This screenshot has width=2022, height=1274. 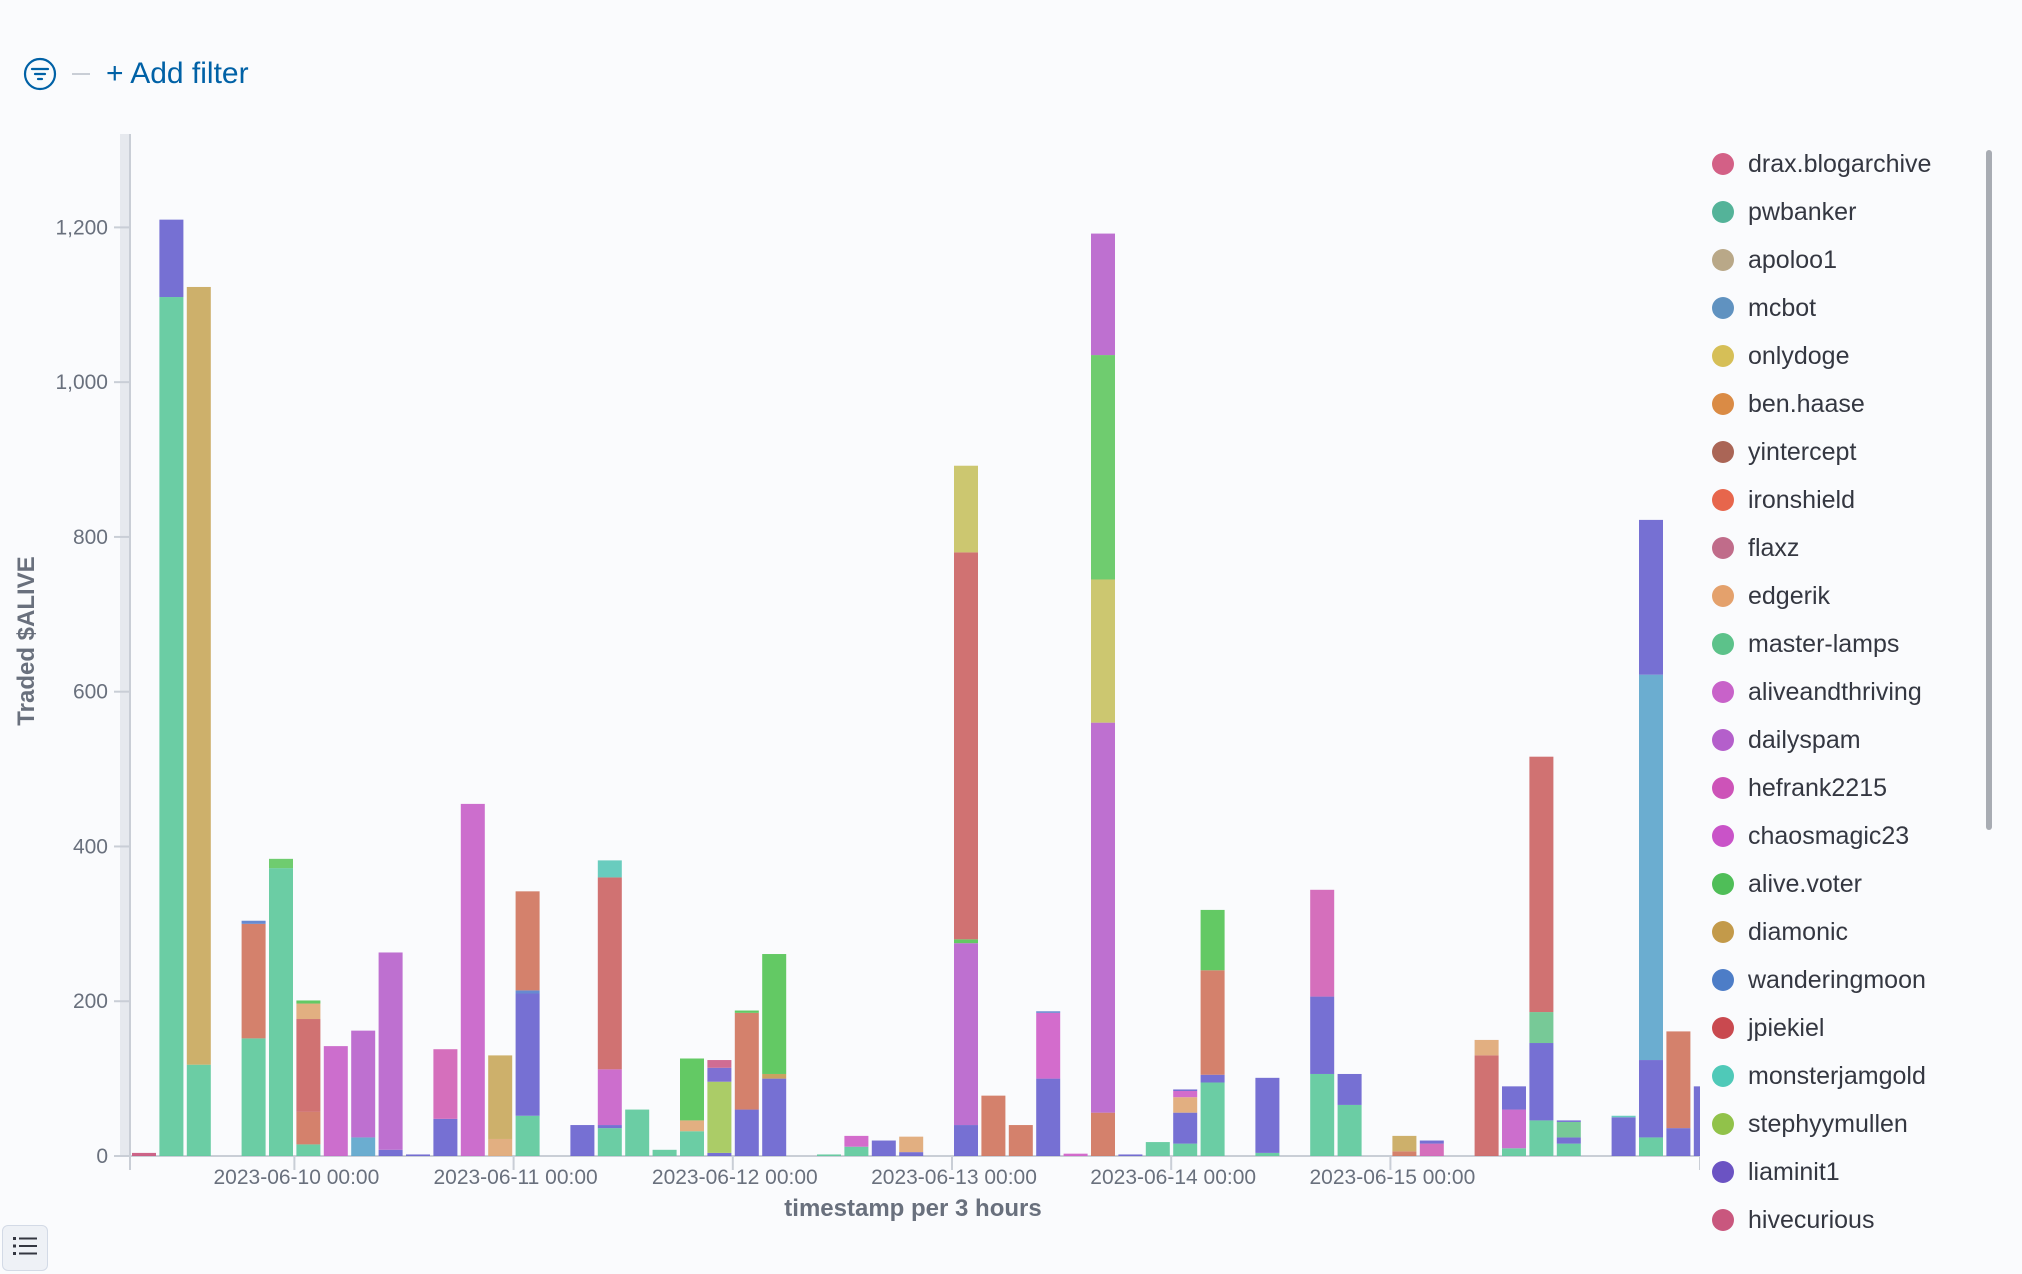 I want to click on bar-segment-master-lamps, so click(x=1568, y=1129).